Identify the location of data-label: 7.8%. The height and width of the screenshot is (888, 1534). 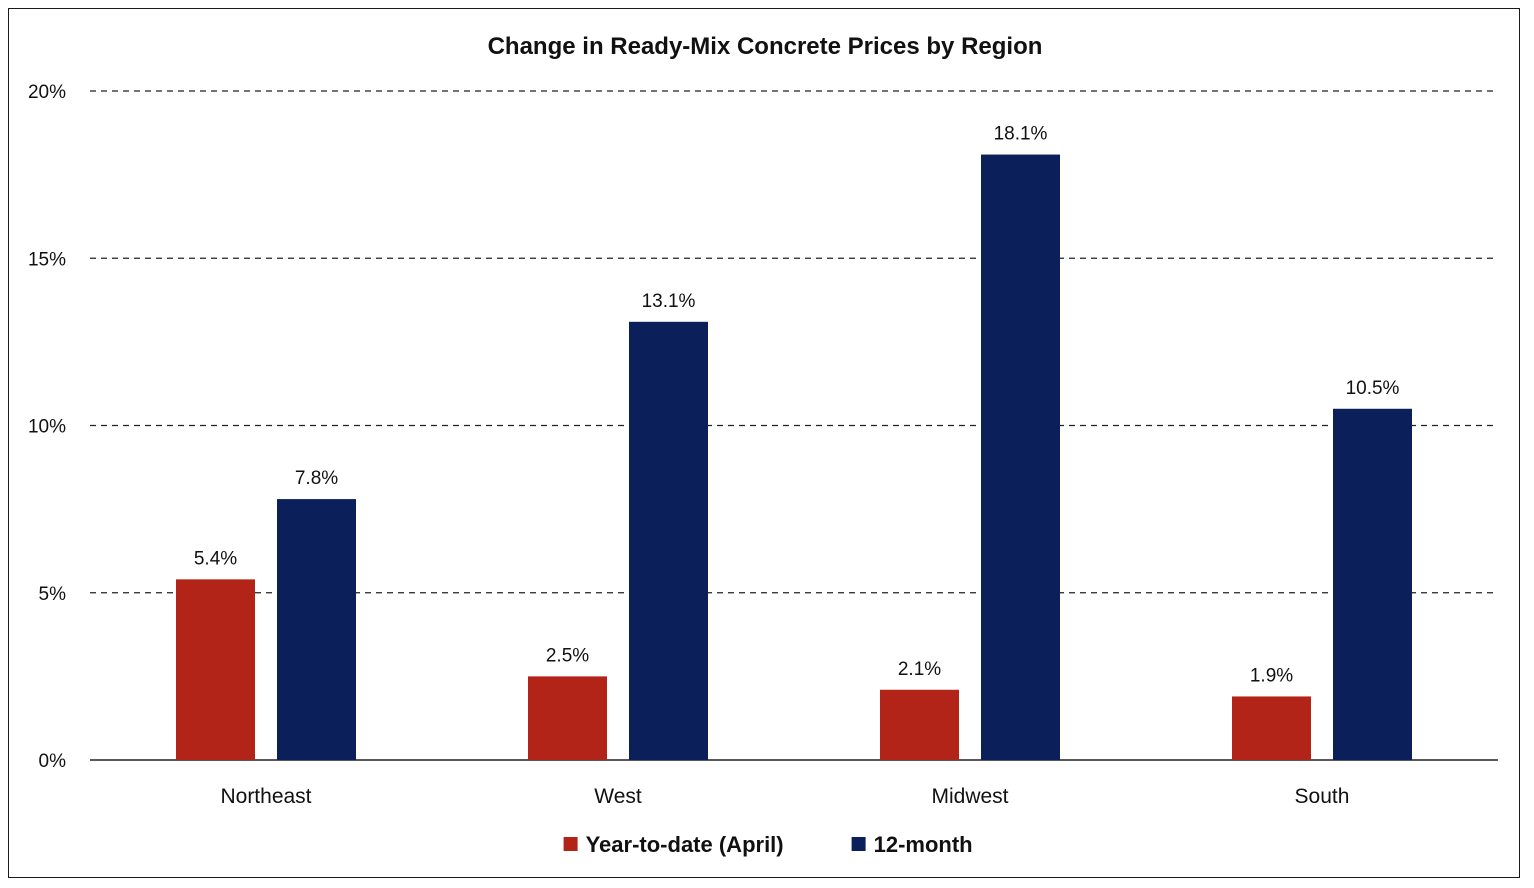
(316, 478).